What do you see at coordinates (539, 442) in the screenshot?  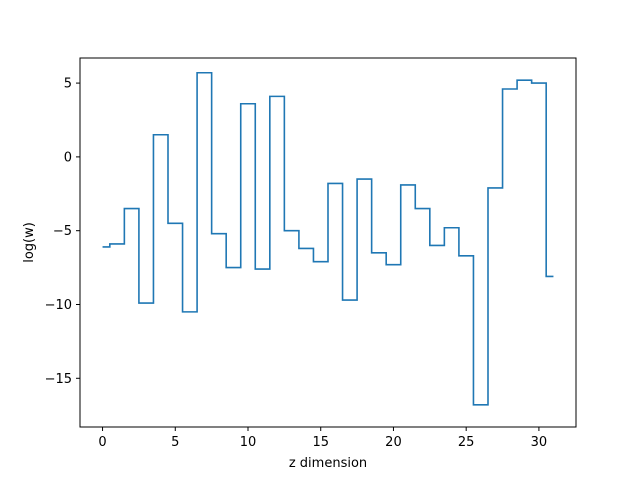 I see `x-tick-label: 30` at bounding box center [539, 442].